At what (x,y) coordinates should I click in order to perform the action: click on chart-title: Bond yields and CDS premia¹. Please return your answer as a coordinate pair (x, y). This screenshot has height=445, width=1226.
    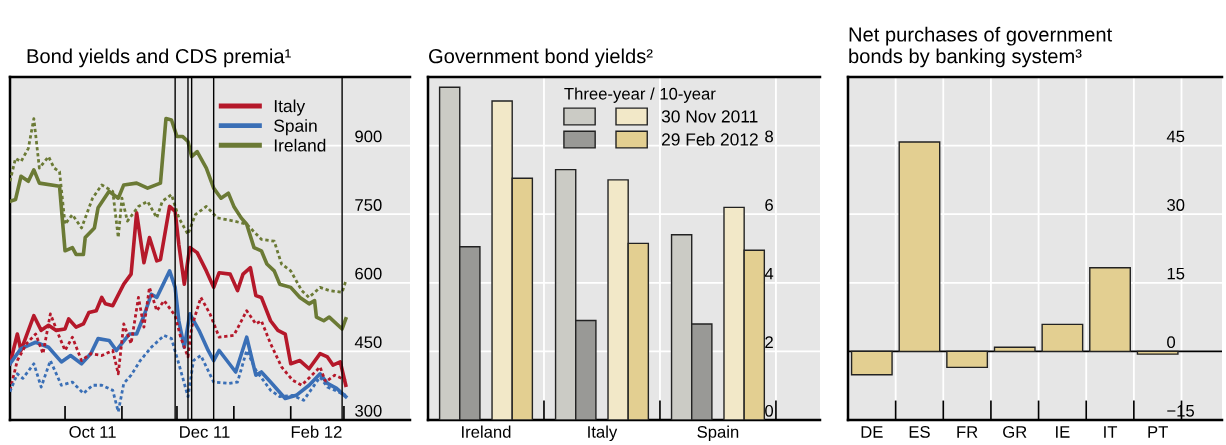
    Looking at the image, I should click on (159, 58).